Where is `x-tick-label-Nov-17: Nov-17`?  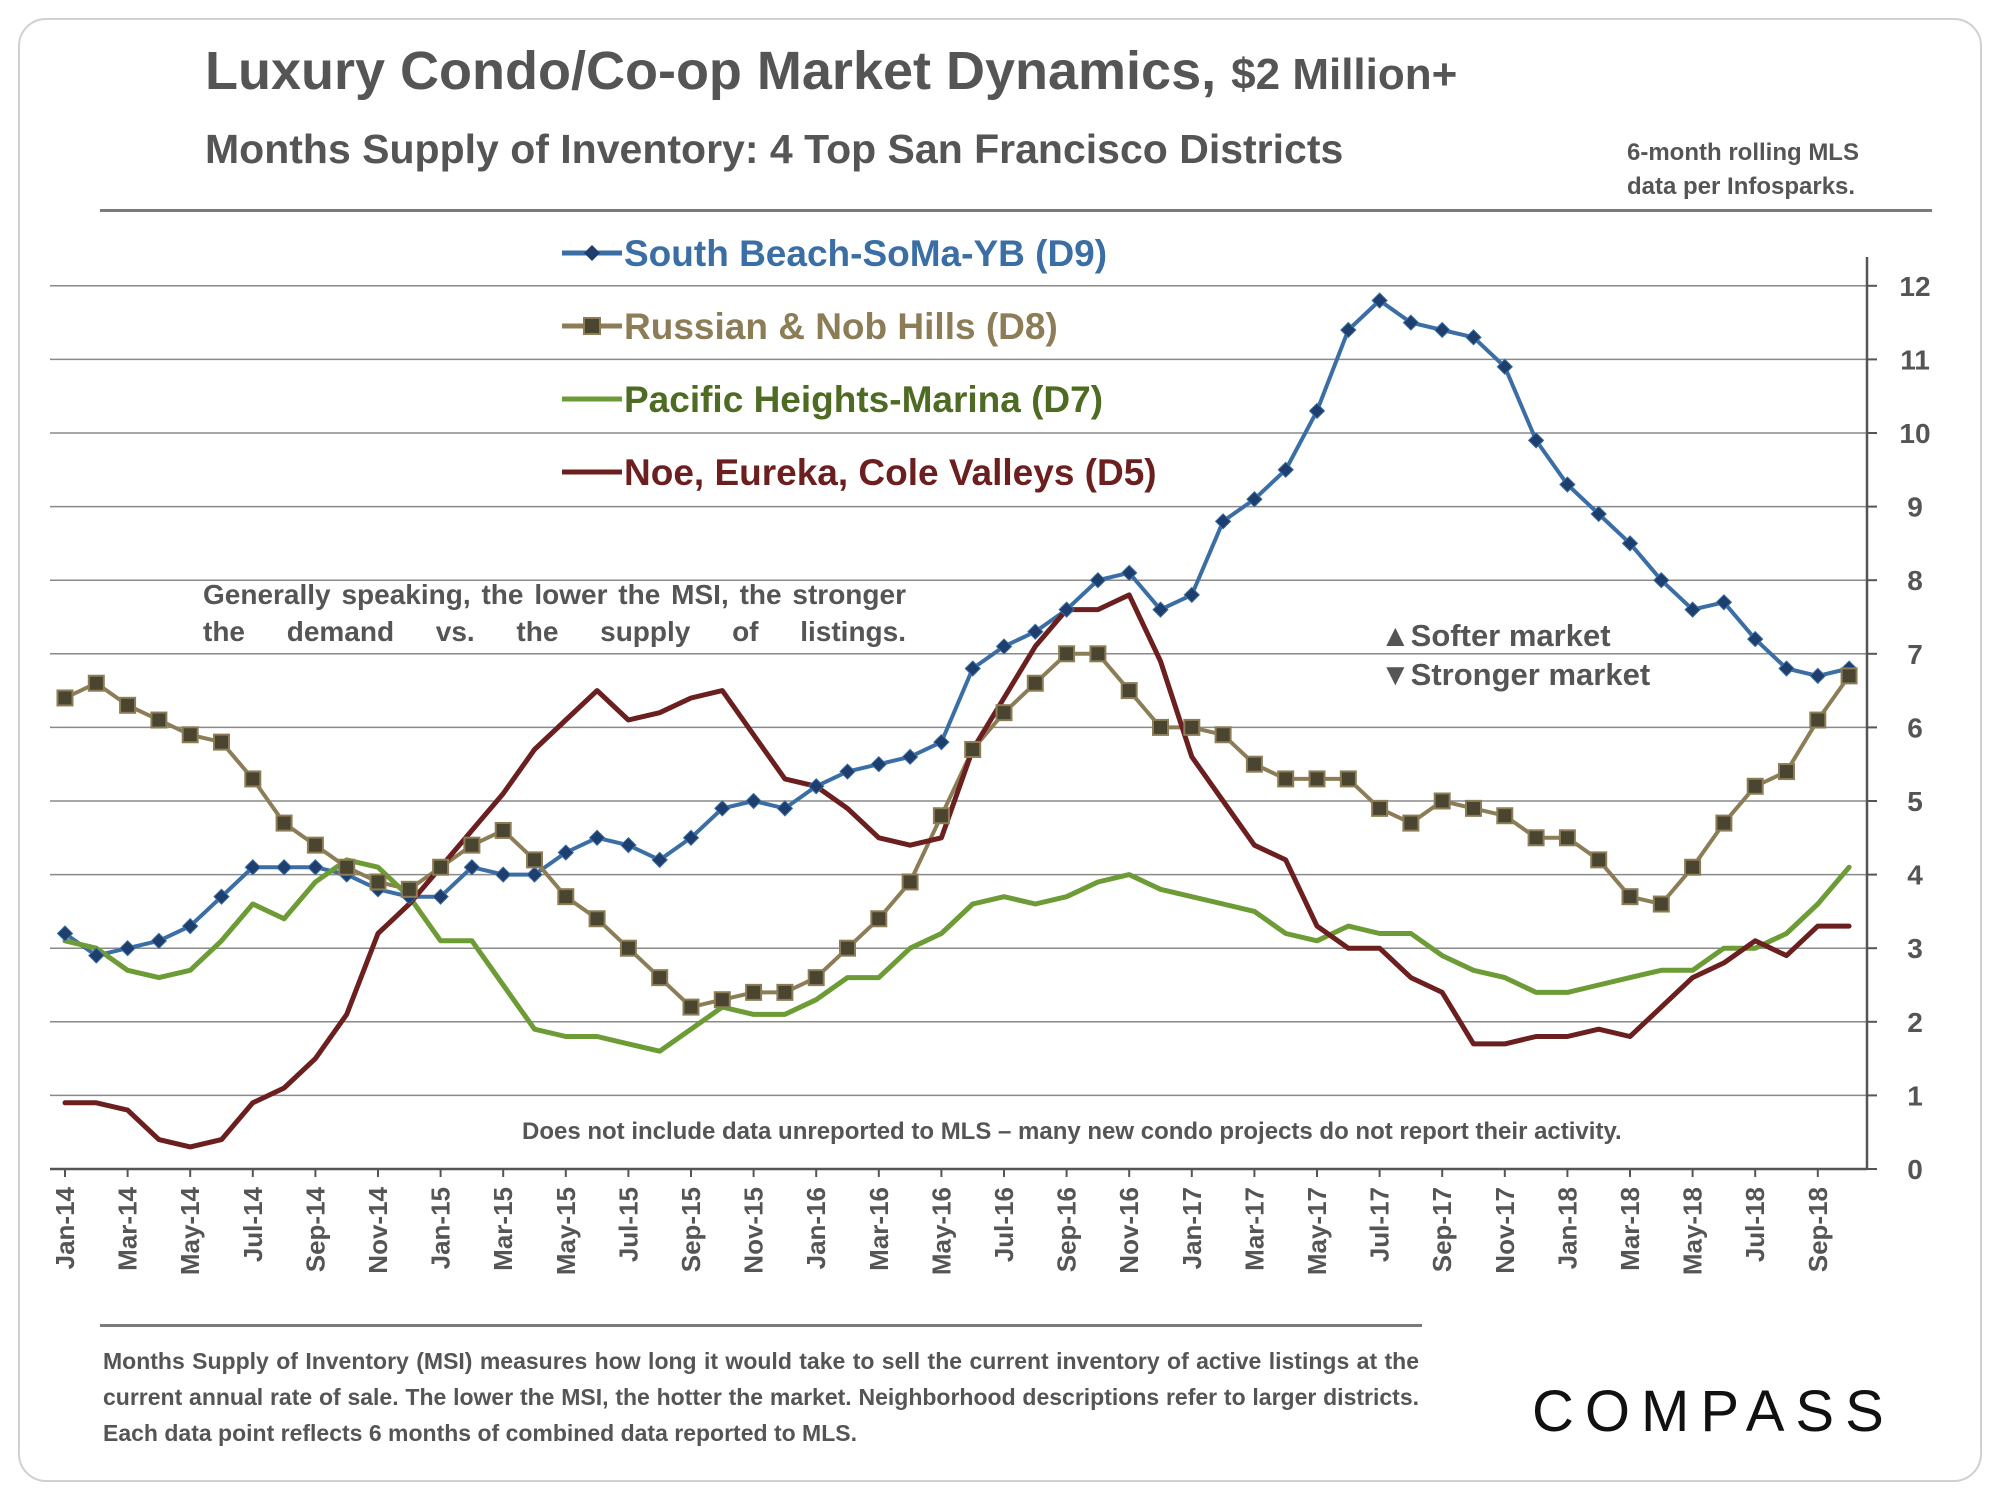
x-tick-label-Nov-17: Nov-17 is located at coordinates (1505, 1230).